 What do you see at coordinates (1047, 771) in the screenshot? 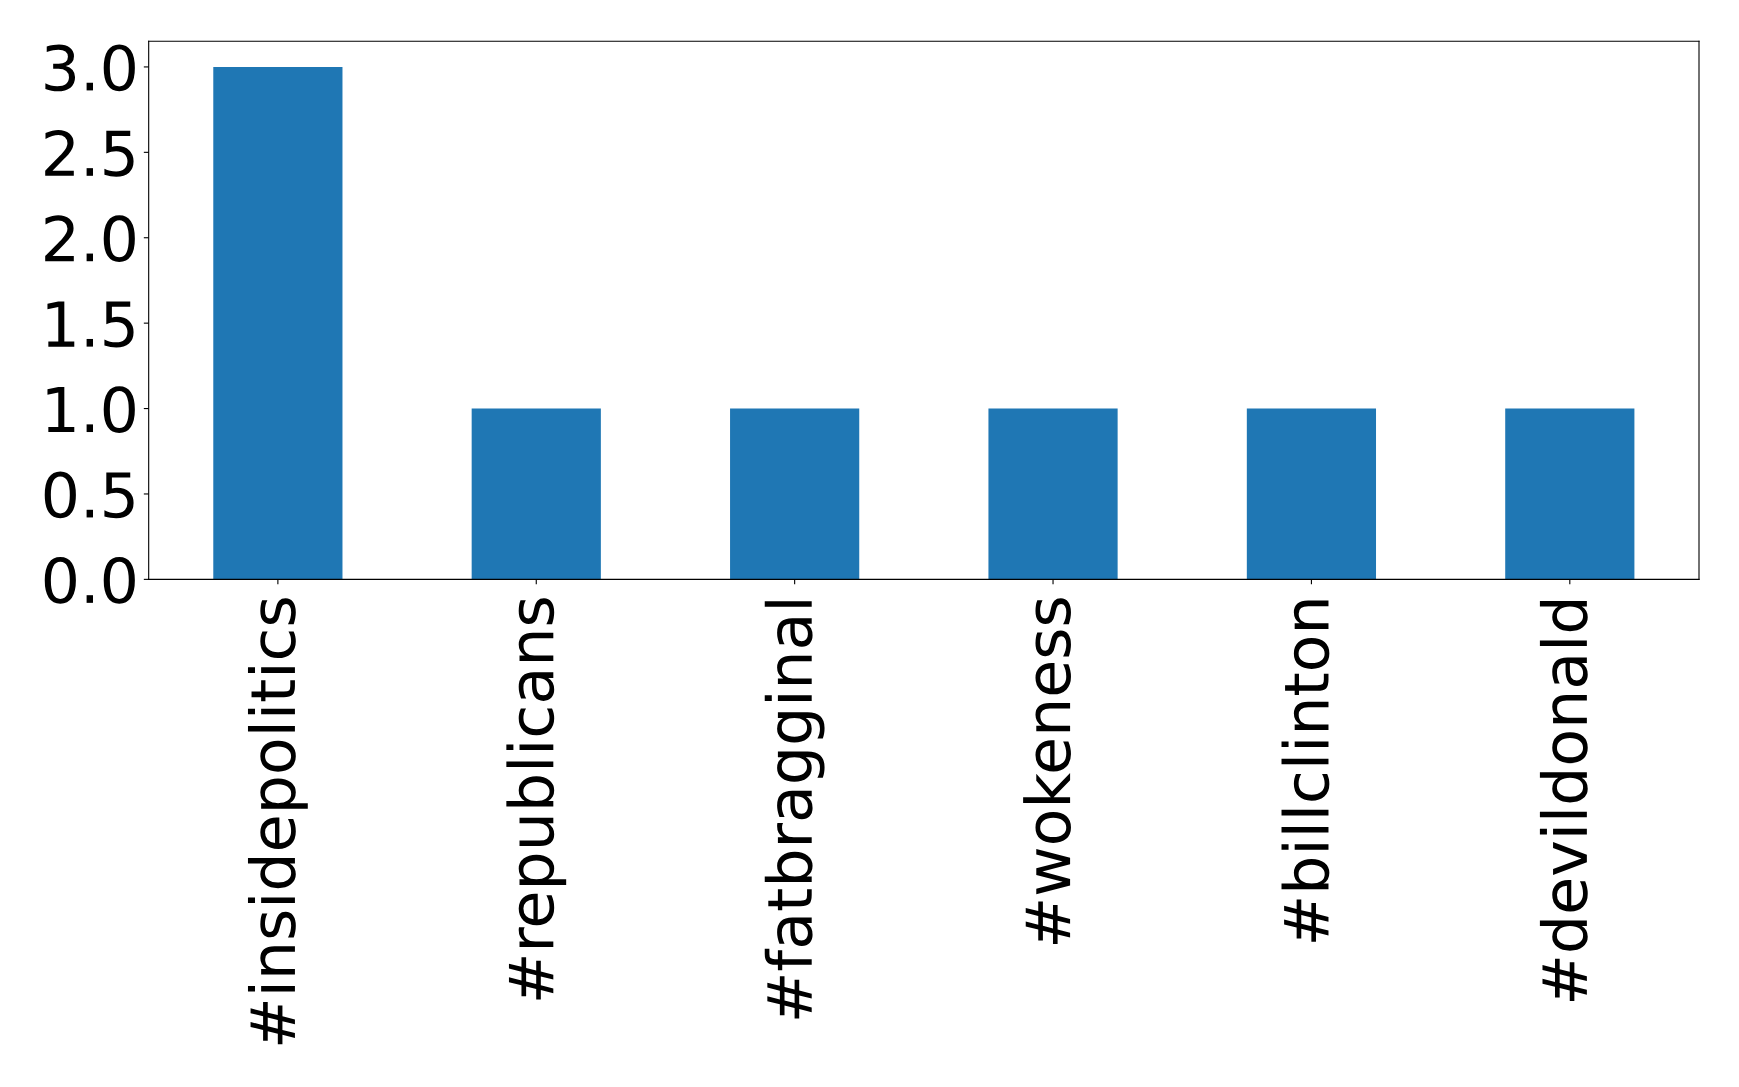
I see `x-tick-label: #wokeness` at bounding box center [1047, 771].